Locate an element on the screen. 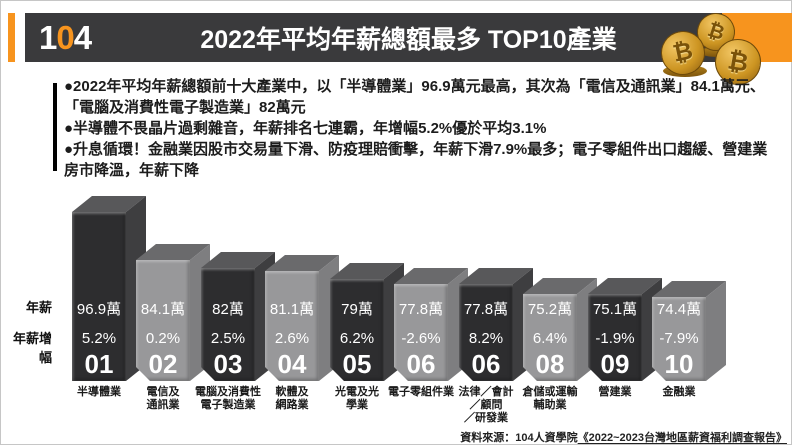 The width and height of the screenshot is (792, 445). bar-category-label: 倉儲或運輸 輔助業 is located at coordinates (550, 399).